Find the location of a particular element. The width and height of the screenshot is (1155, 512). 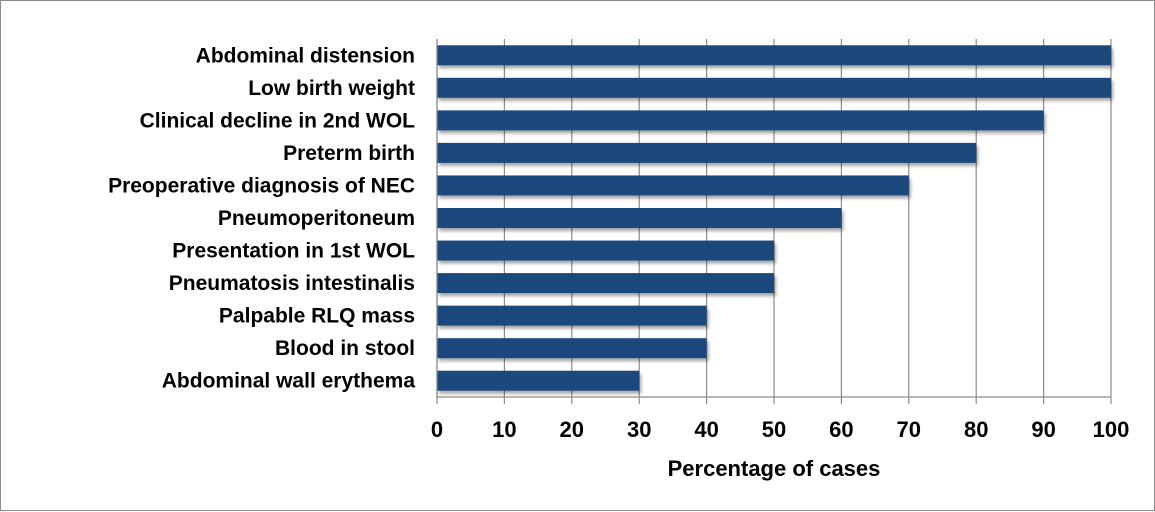

category-label: Preterm birth is located at coordinates (349, 153).